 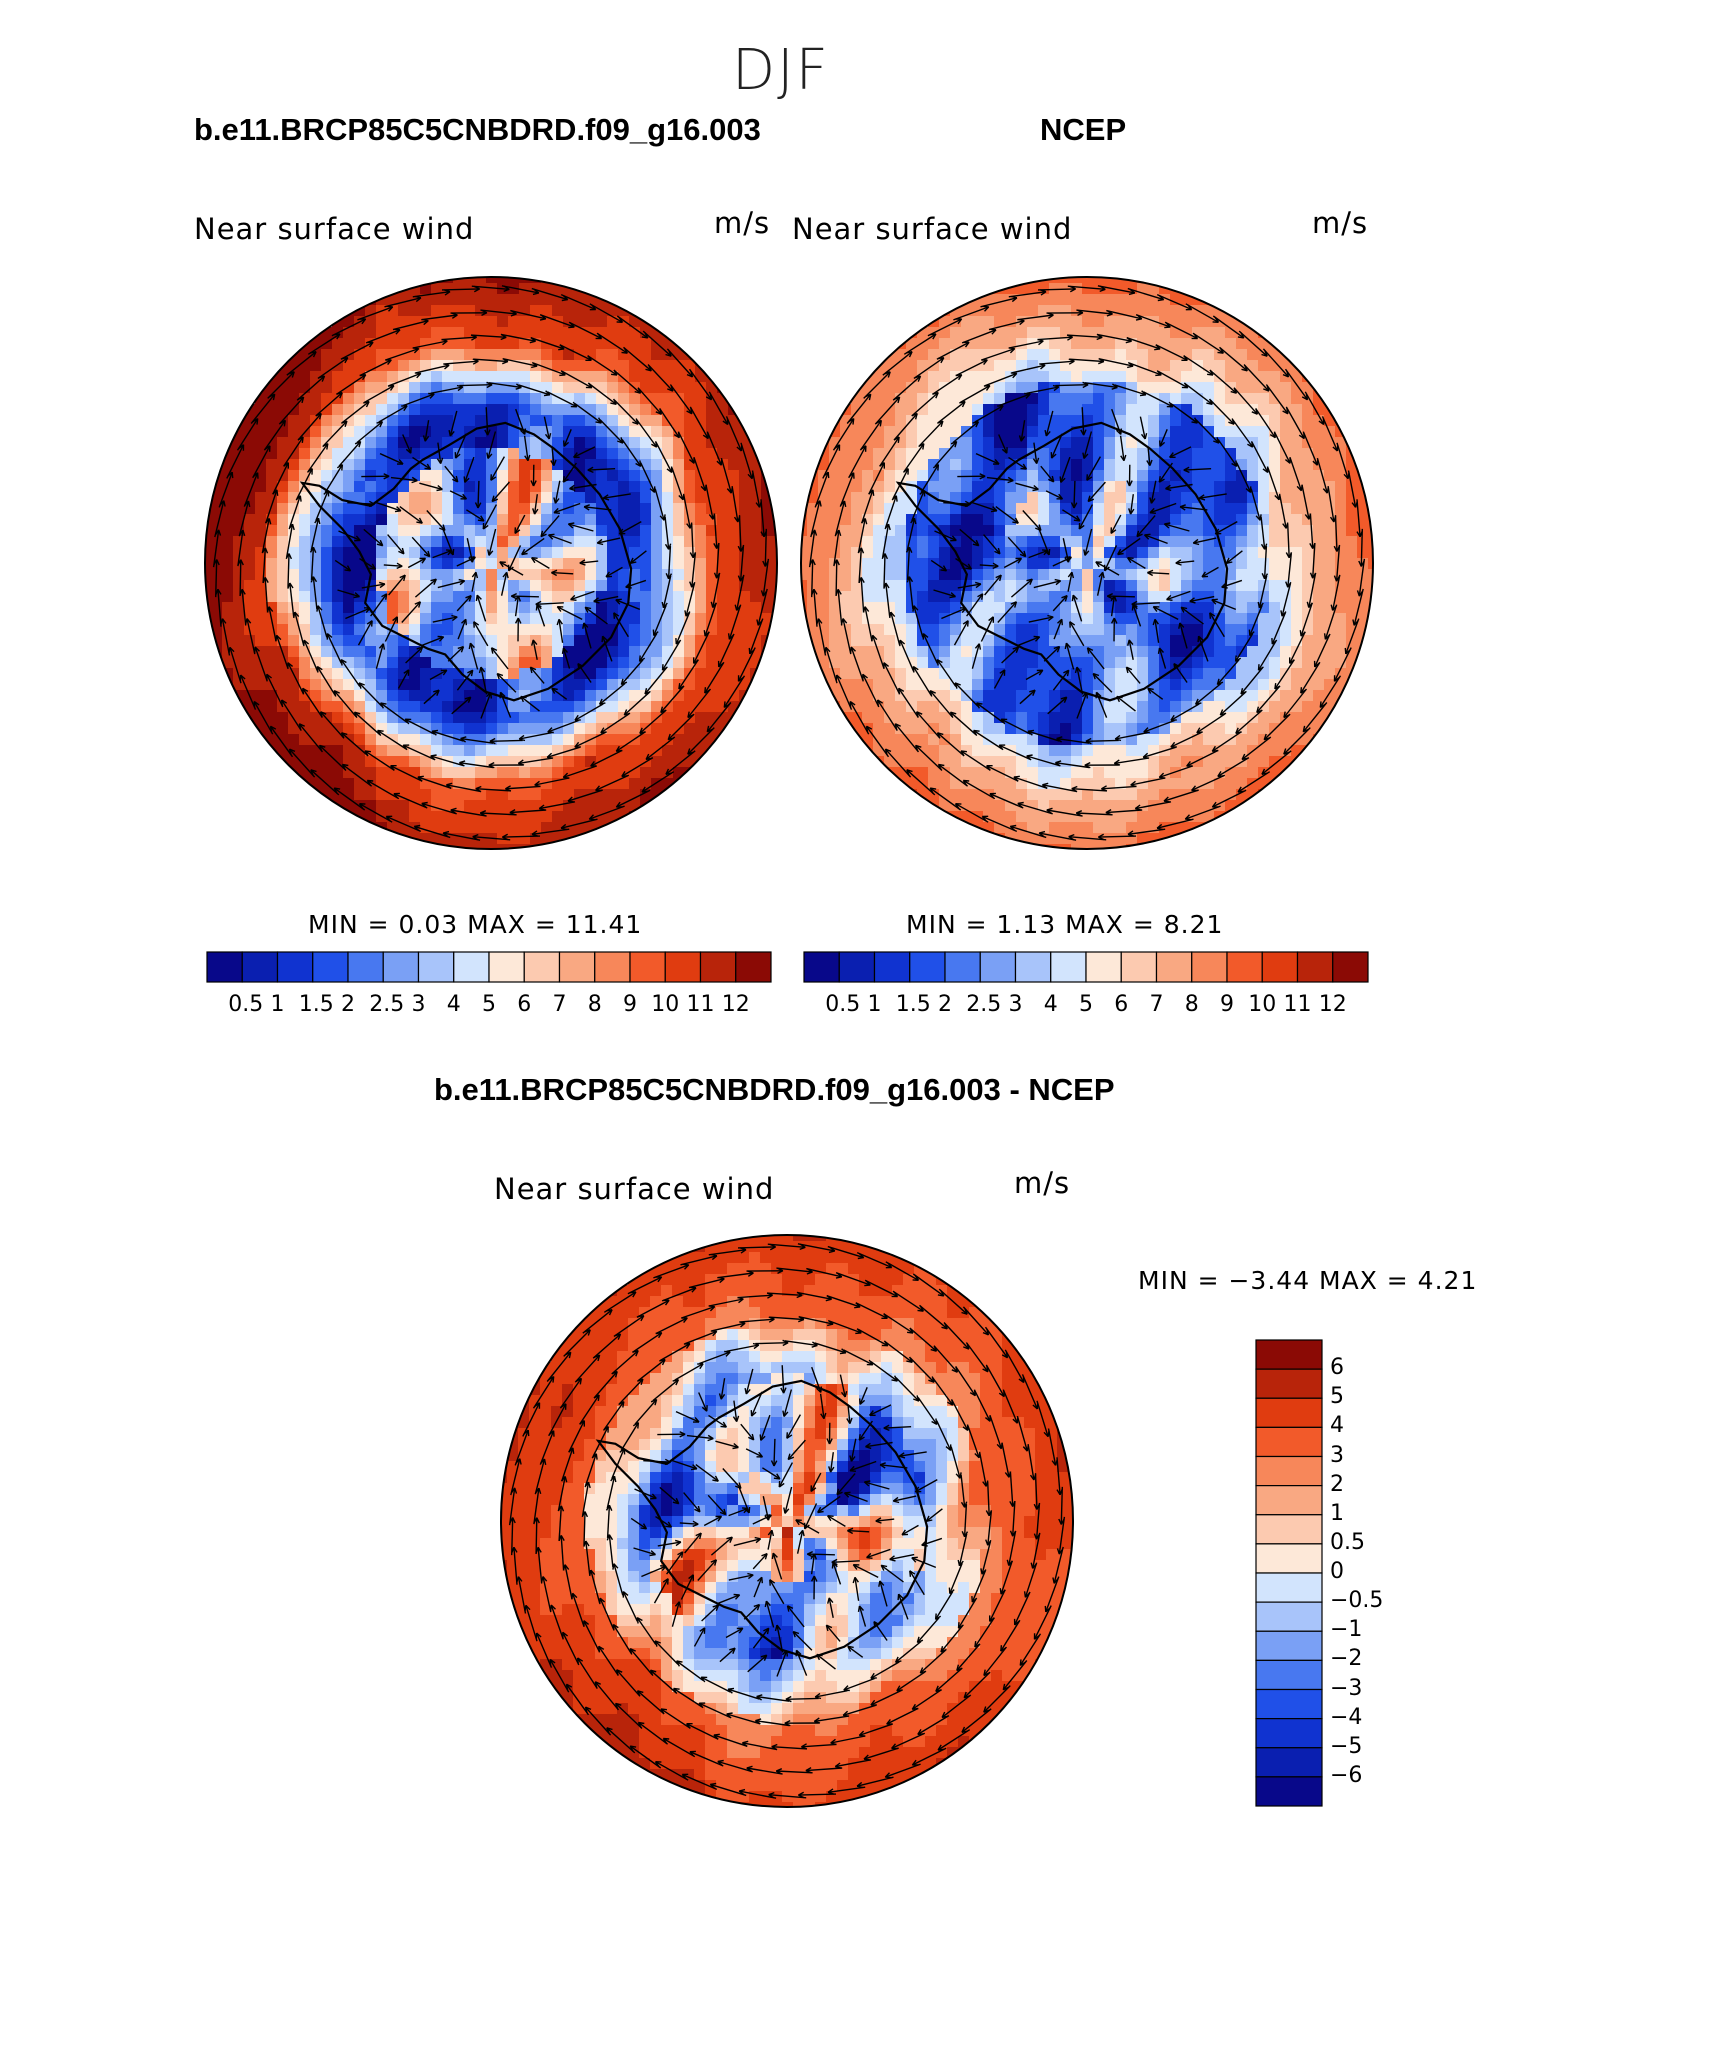 I want to click on panel-obs-min-max: MIN = 1.13 MAX = 8.21, so click(x=1065, y=924).